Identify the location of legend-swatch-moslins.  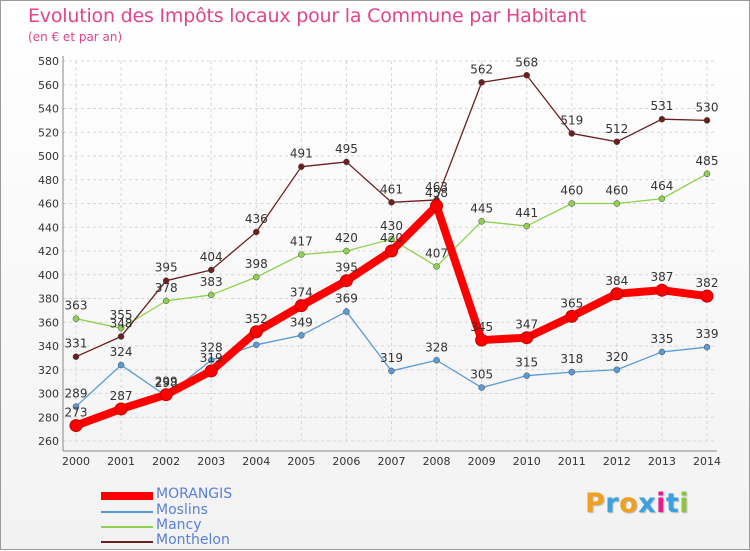
(127, 512).